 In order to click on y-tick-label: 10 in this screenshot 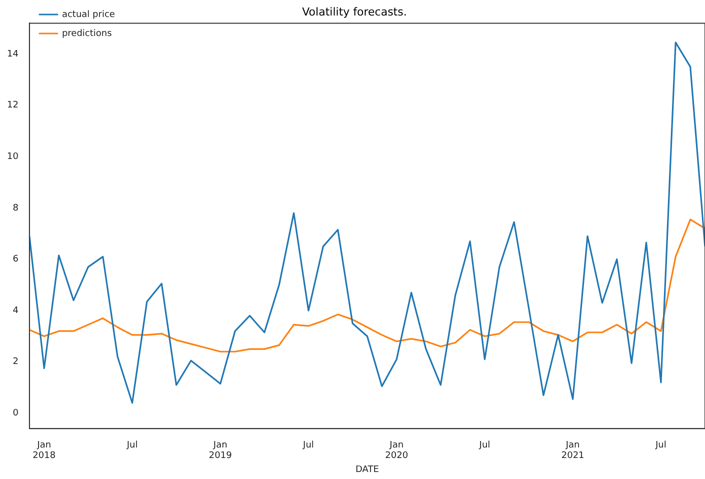, I will do `click(13, 157)`.